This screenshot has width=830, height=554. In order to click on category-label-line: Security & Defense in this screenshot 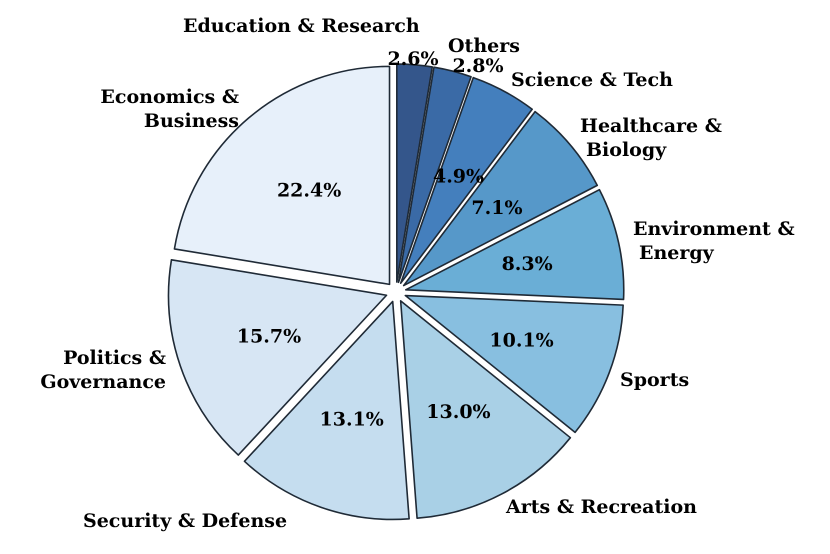, I will do `click(185, 521)`.